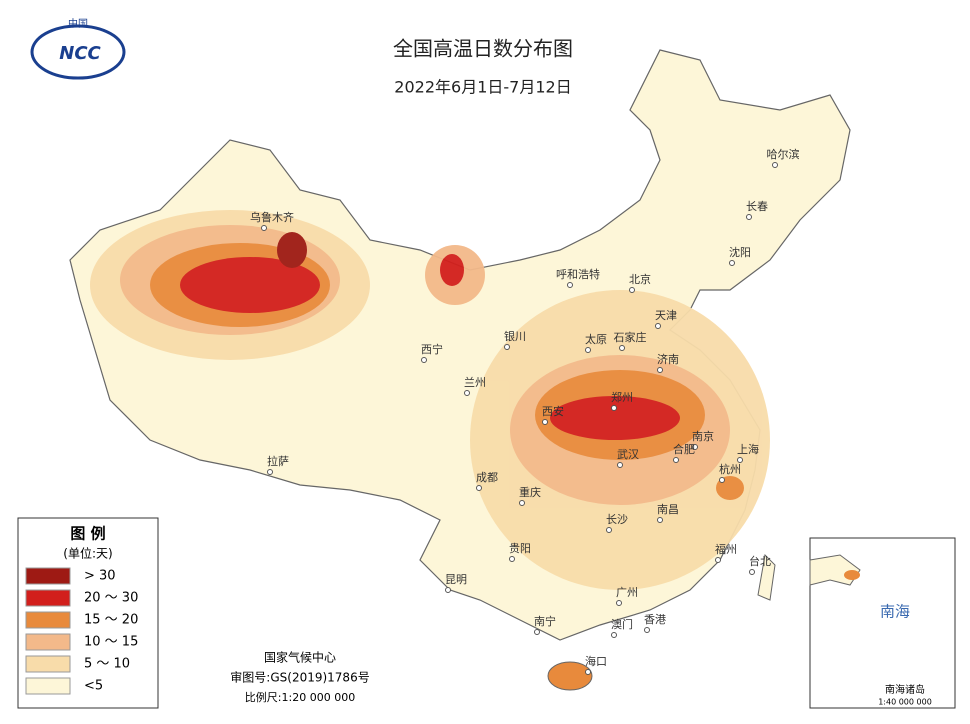  I want to click on city-label: 哈尔滨, so click(783, 154).